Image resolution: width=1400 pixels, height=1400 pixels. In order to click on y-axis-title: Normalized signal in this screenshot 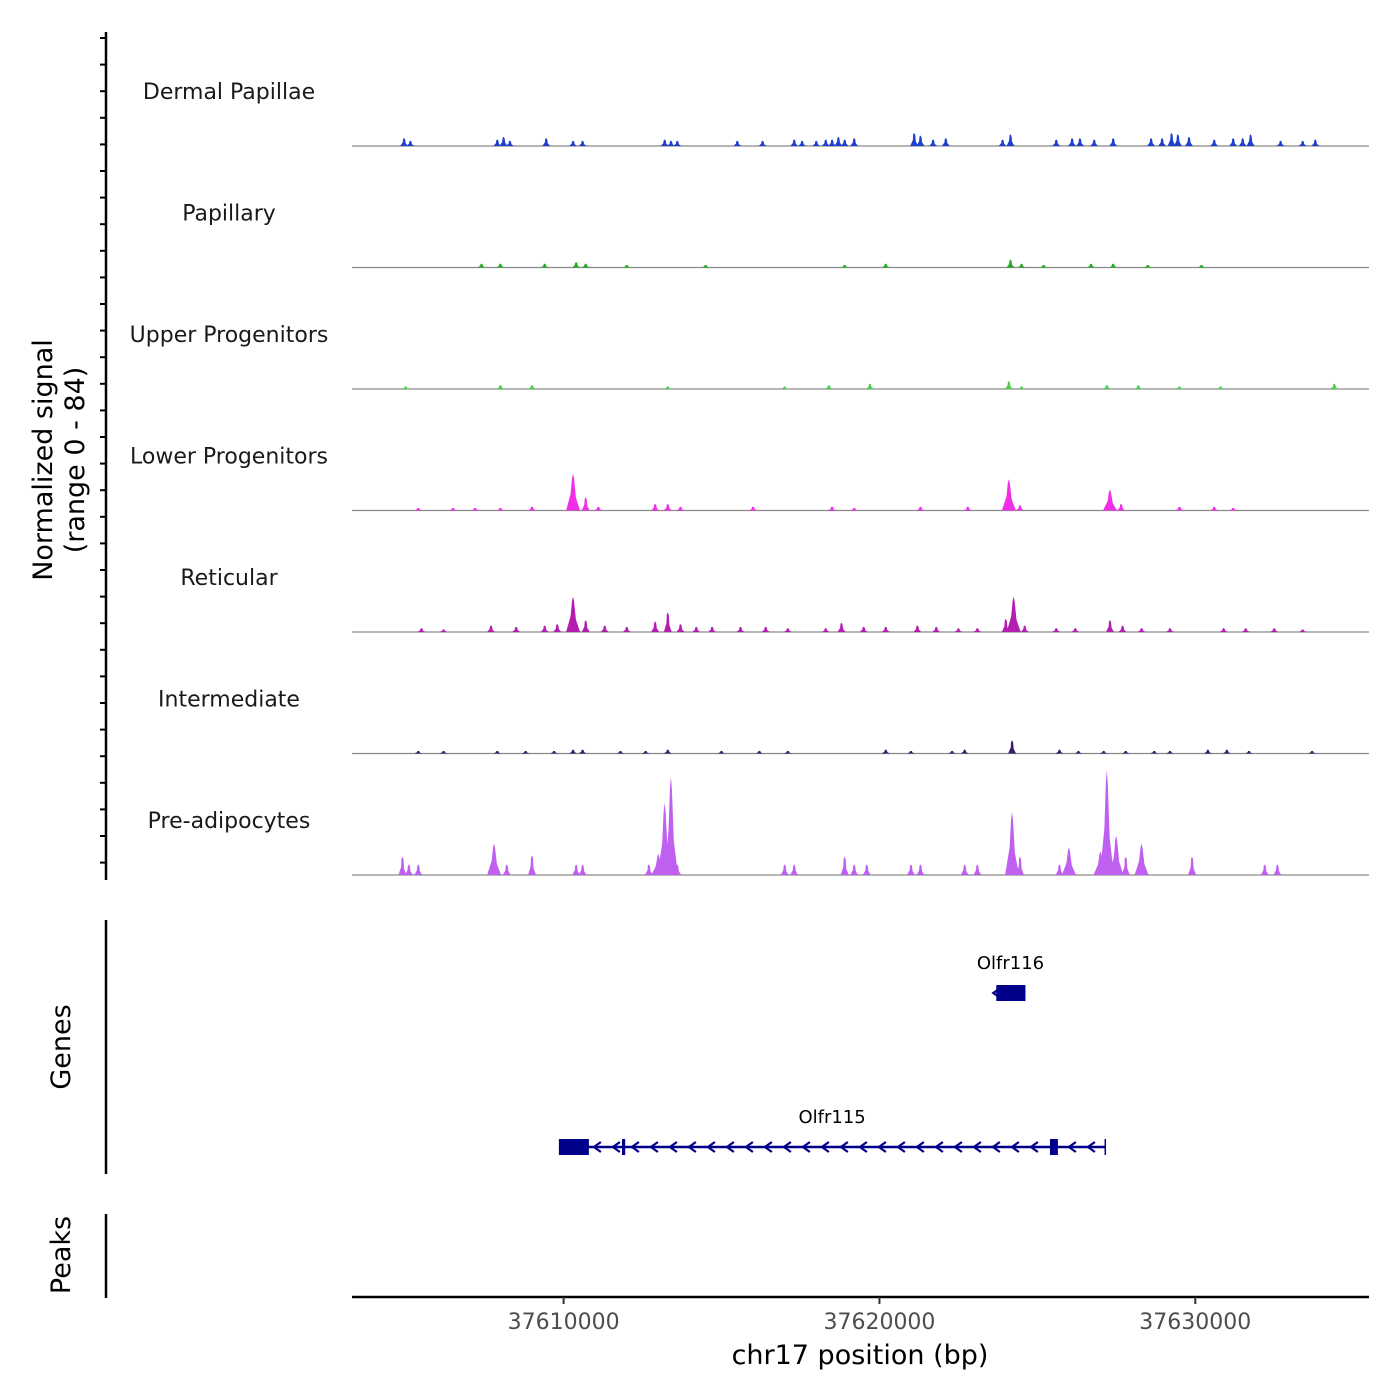, I will do `click(43, 460)`.